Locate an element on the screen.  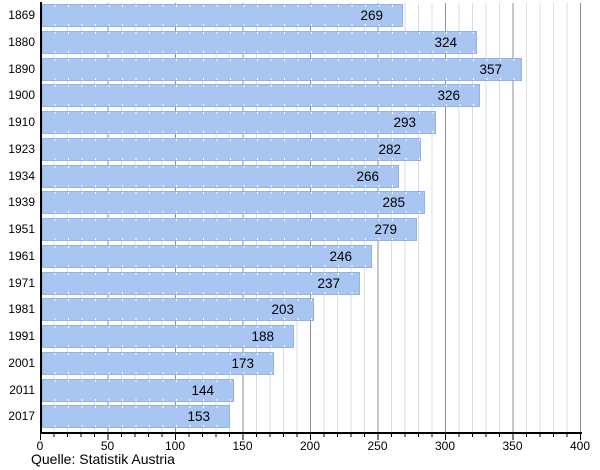
x-axis-major-ticks is located at coordinates (310, 437).